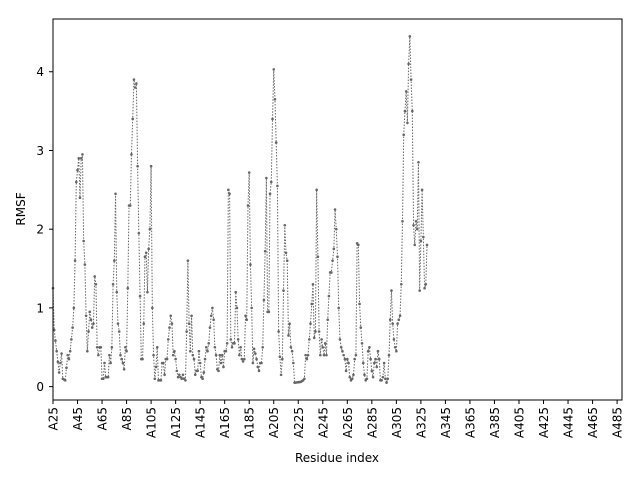 Image resolution: width=640 pixels, height=480 pixels. What do you see at coordinates (103, 418) in the screenshot?
I see `x-tick-label: A65` at bounding box center [103, 418].